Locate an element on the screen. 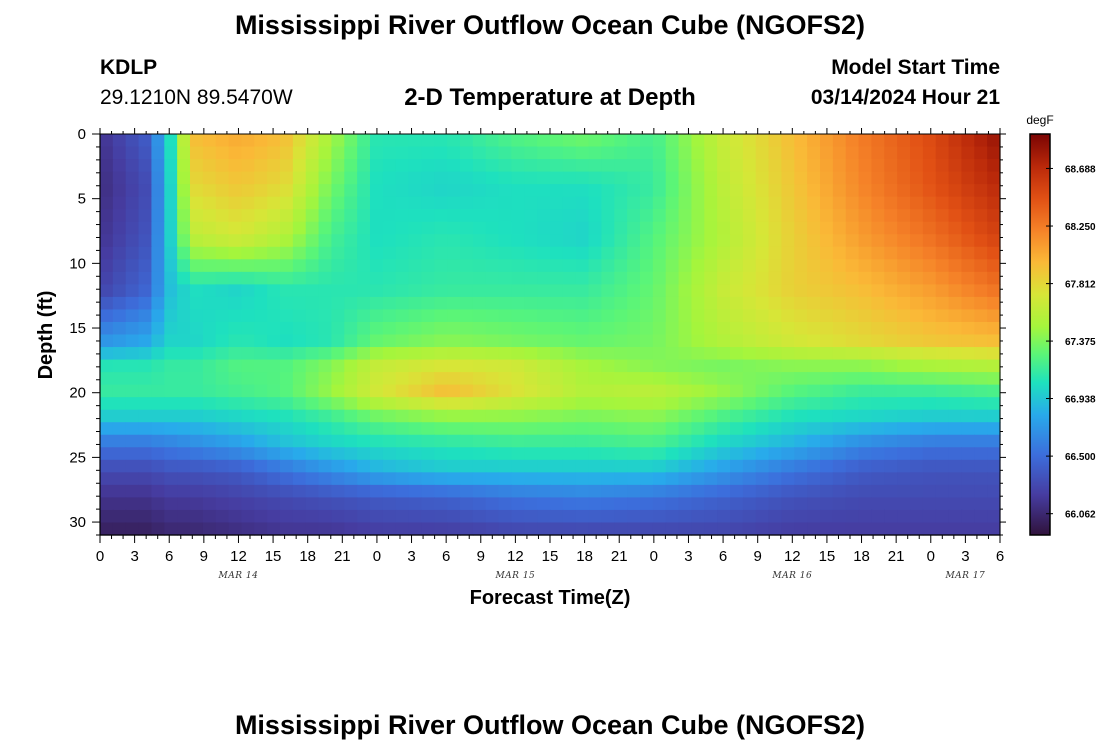  x-tick-label: 0 is located at coordinates (100, 556).